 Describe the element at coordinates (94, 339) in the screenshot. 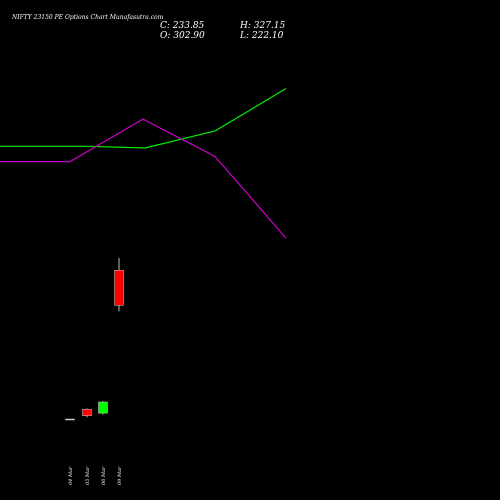

I see `candles` at that location.